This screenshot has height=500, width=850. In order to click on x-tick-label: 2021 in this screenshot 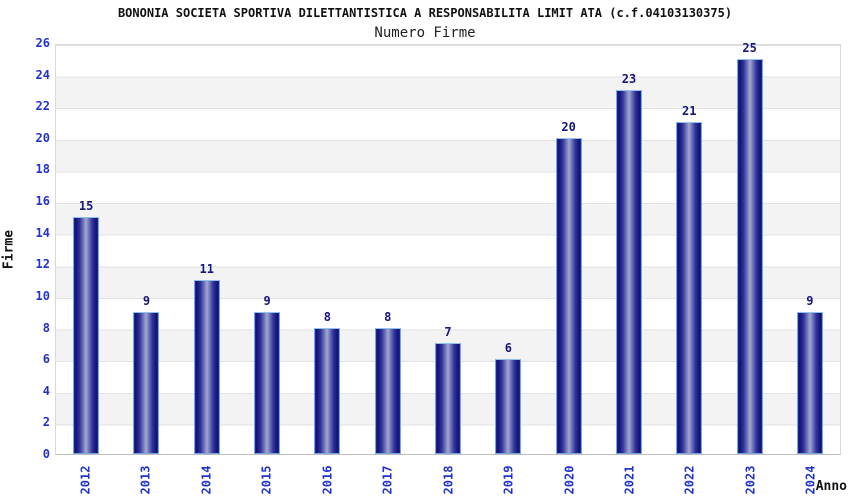, I will do `click(629, 480)`.